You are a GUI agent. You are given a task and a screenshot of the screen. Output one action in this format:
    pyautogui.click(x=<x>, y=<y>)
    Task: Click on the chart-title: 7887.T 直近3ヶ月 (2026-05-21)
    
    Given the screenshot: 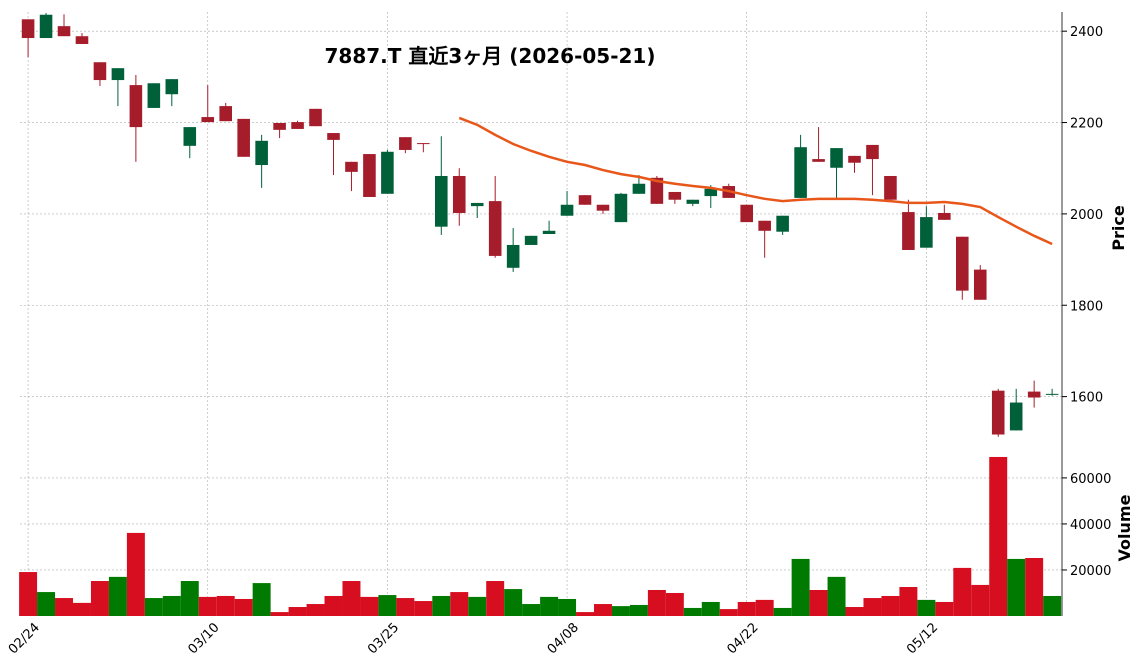 What is the action you would take?
    pyautogui.click(x=490, y=56)
    